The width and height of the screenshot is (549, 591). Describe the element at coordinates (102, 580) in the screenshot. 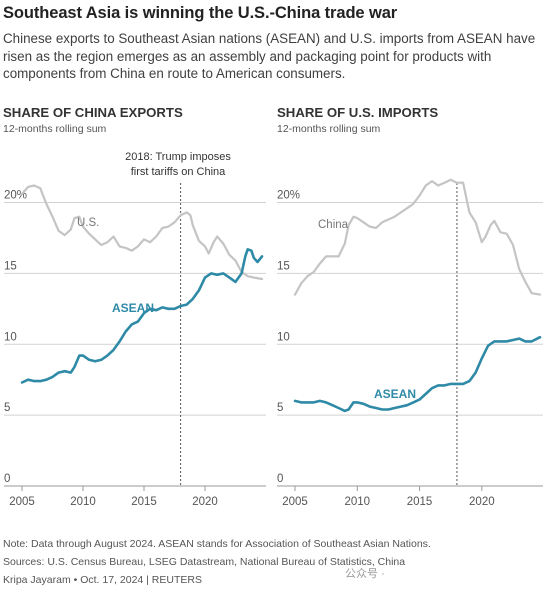

I see `footer-credit: Kripa Jayaram • Oct. 17, 2024 | REUTERS` at that location.